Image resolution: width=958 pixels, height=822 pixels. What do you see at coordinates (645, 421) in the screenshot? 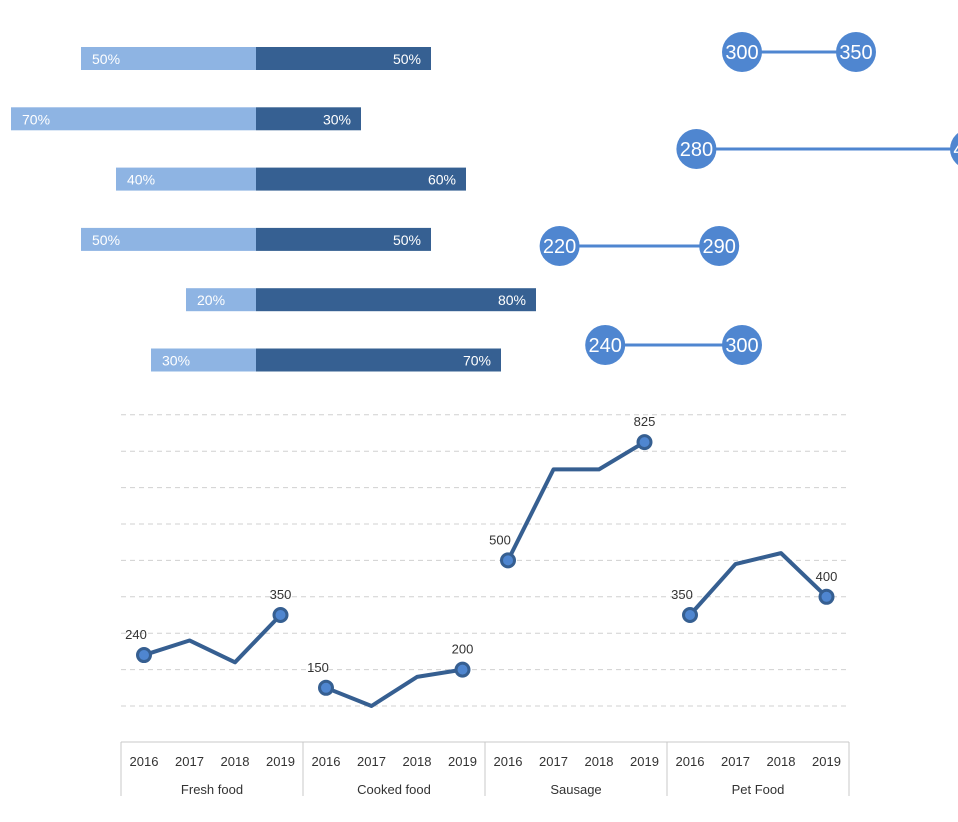
I see `data-label: 825` at bounding box center [645, 421].